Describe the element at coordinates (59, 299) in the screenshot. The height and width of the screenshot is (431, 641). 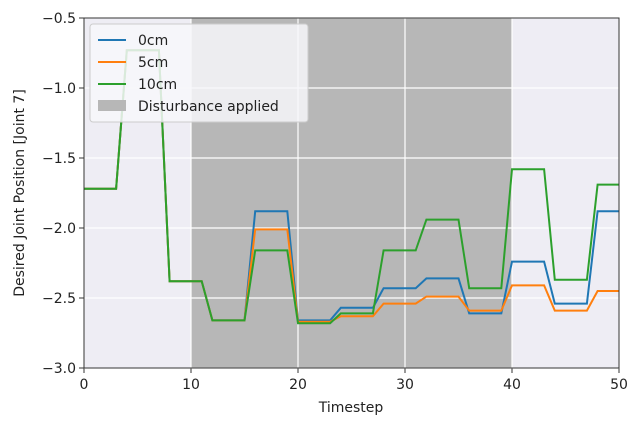
I see `y-tick-label: −2.5` at that location.